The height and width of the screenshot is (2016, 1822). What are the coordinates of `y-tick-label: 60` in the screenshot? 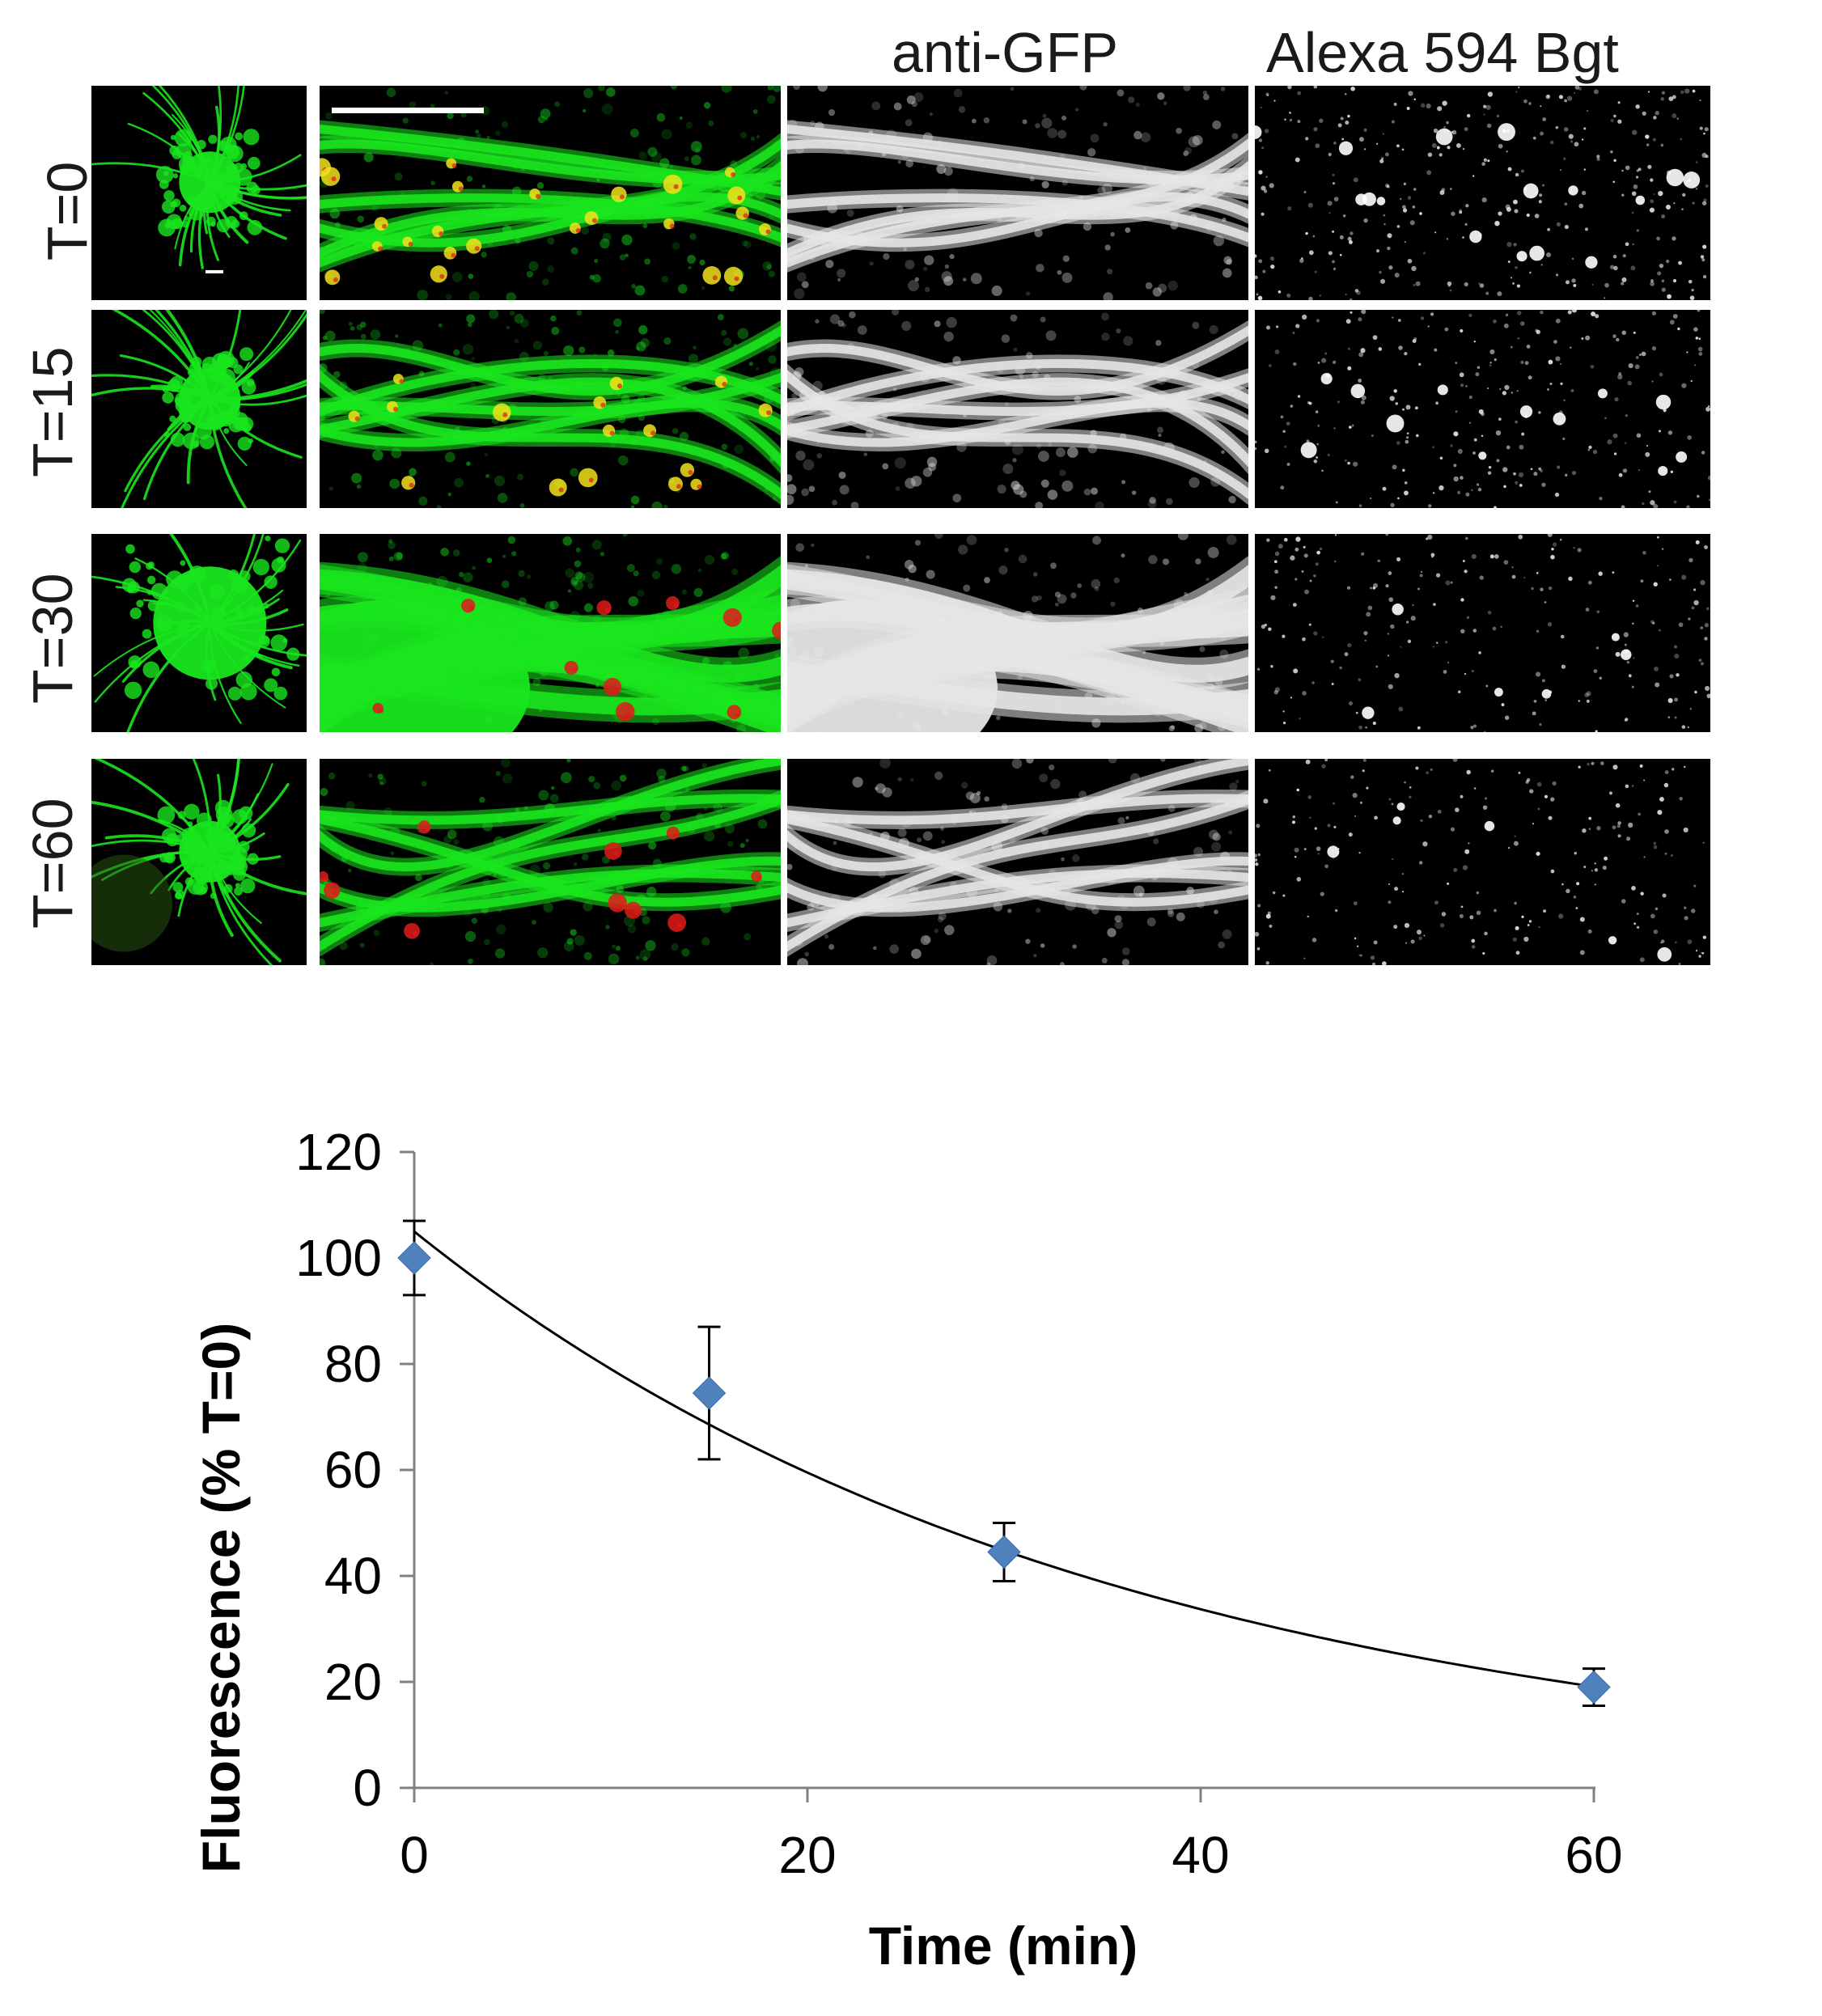 It's located at (353, 1470).